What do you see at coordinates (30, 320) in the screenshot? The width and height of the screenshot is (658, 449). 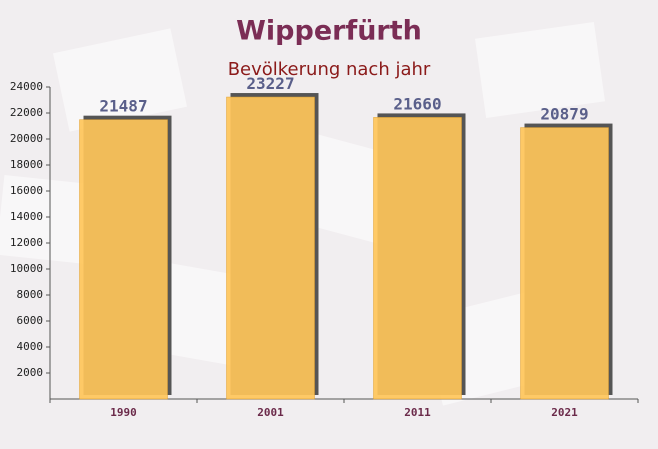 I see `y-tick-label: 6000` at bounding box center [30, 320].